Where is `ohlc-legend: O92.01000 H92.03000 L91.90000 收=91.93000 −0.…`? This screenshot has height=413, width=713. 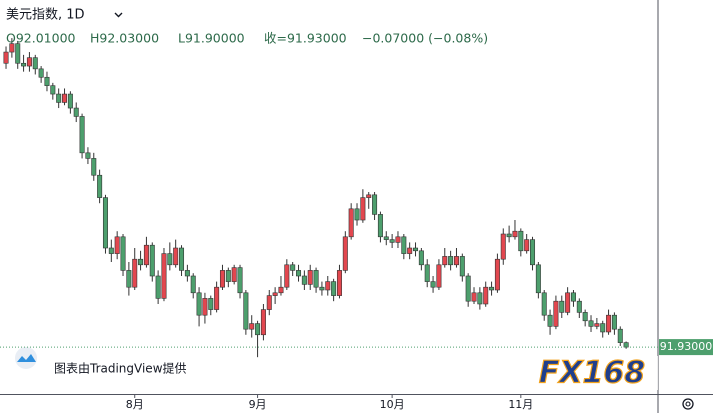
ohlc-legend: O92.01000 H92.03000 L91.90000 收=91.93000 −0.… is located at coordinates (247, 38).